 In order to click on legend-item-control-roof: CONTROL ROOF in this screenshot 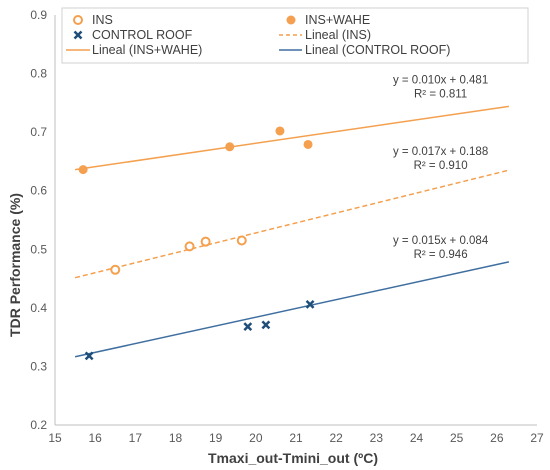, I will do `click(133, 35)`.